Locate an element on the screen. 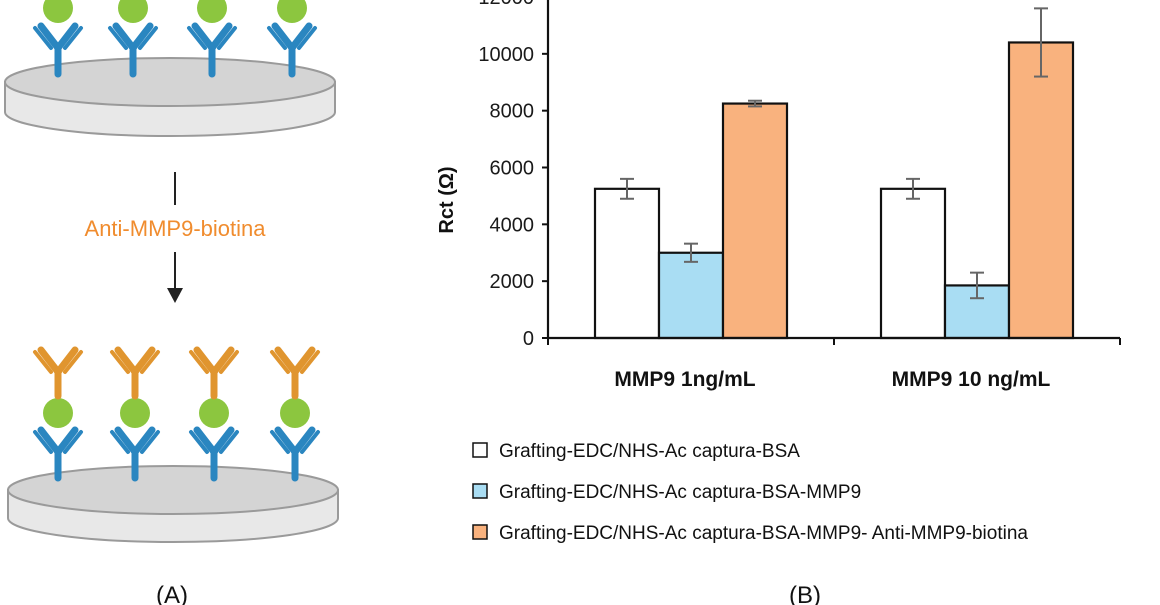 The image size is (1160, 605). panel-b-label: (B) is located at coordinates (805, 593).